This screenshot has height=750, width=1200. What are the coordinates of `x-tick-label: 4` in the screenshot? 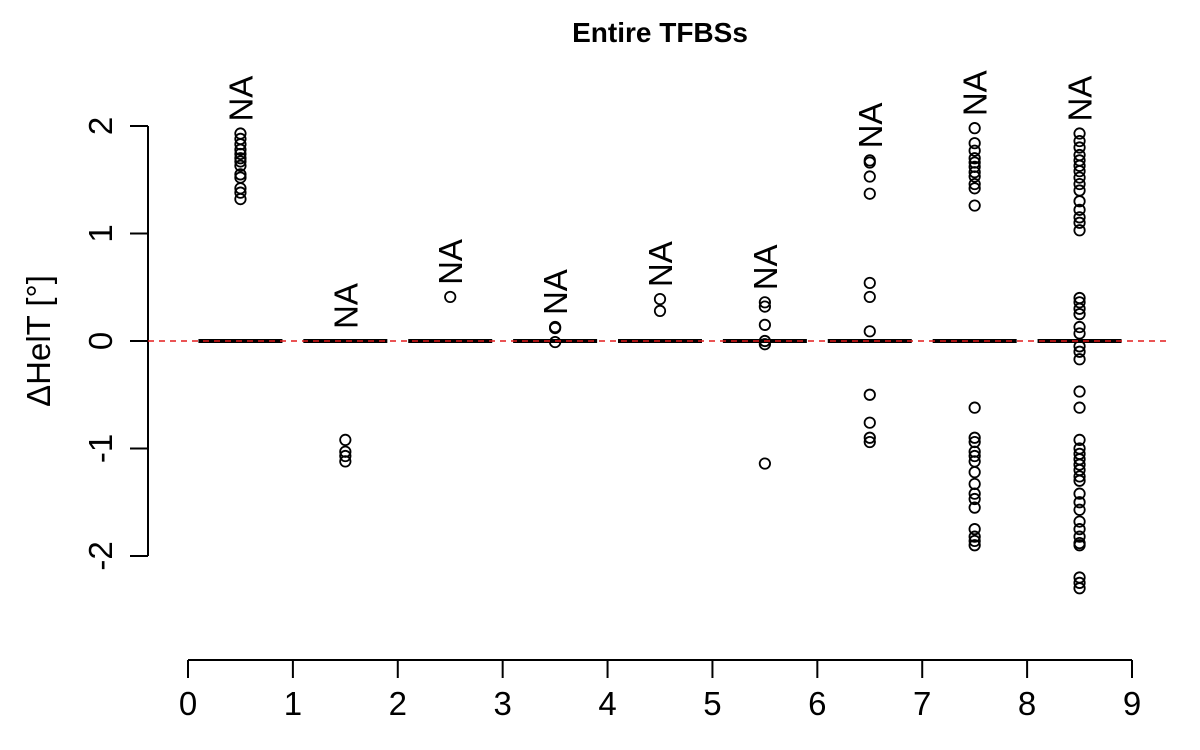 It's located at (607, 703).